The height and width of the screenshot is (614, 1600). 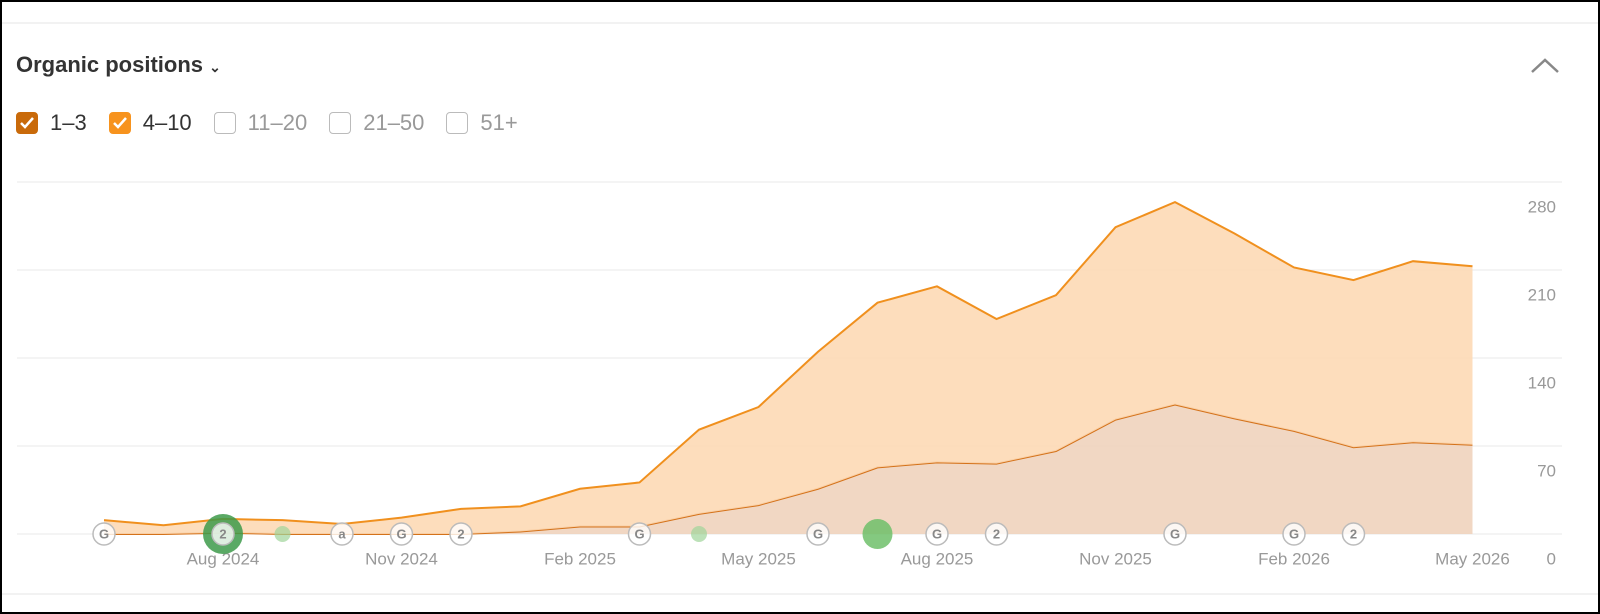 What do you see at coordinates (580, 558) in the screenshot?
I see `x-tick-label: Feb 2025` at bounding box center [580, 558].